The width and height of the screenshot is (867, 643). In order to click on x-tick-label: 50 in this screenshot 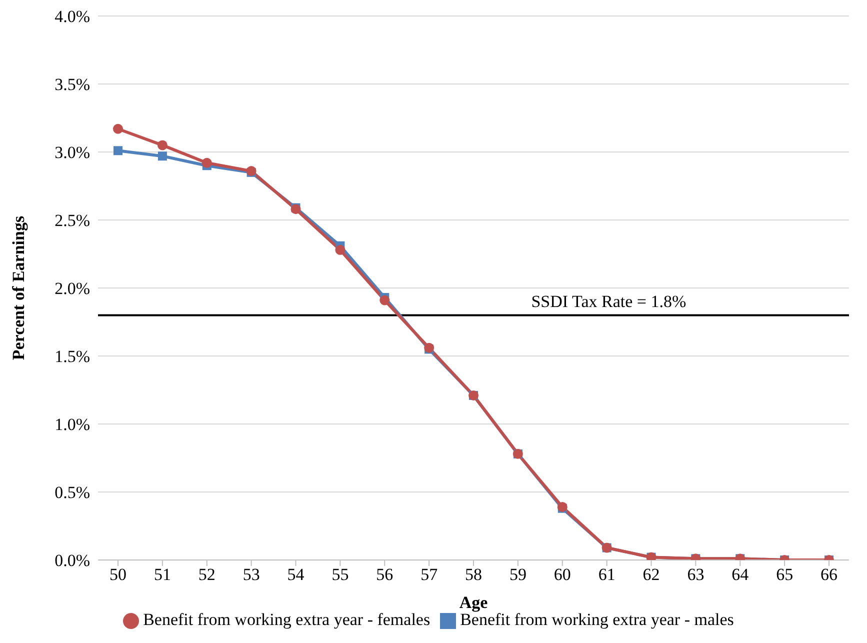, I will do `click(118, 574)`.